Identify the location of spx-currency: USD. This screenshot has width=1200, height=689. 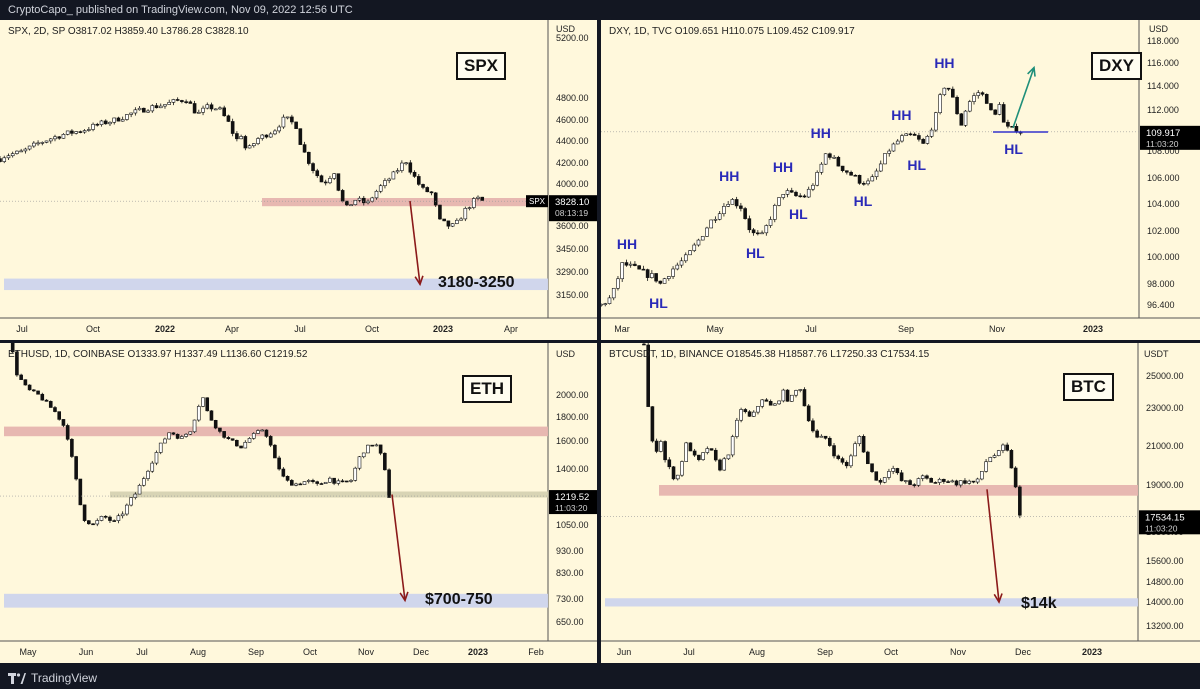
(566, 29).